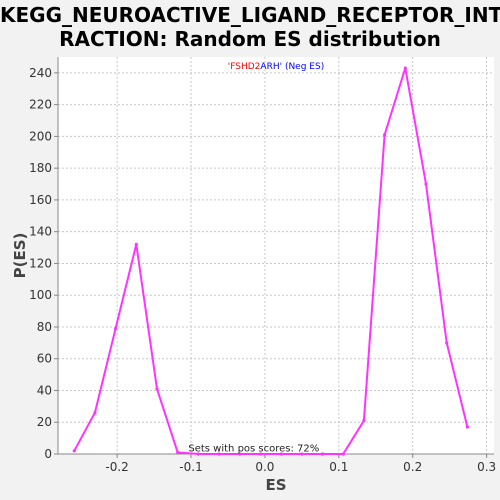 The height and width of the screenshot is (500, 500). Describe the element at coordinates (253, 449) in the screenshot. I see `annotation-pos-scores: Sets with pos scores: 72%` at that location.